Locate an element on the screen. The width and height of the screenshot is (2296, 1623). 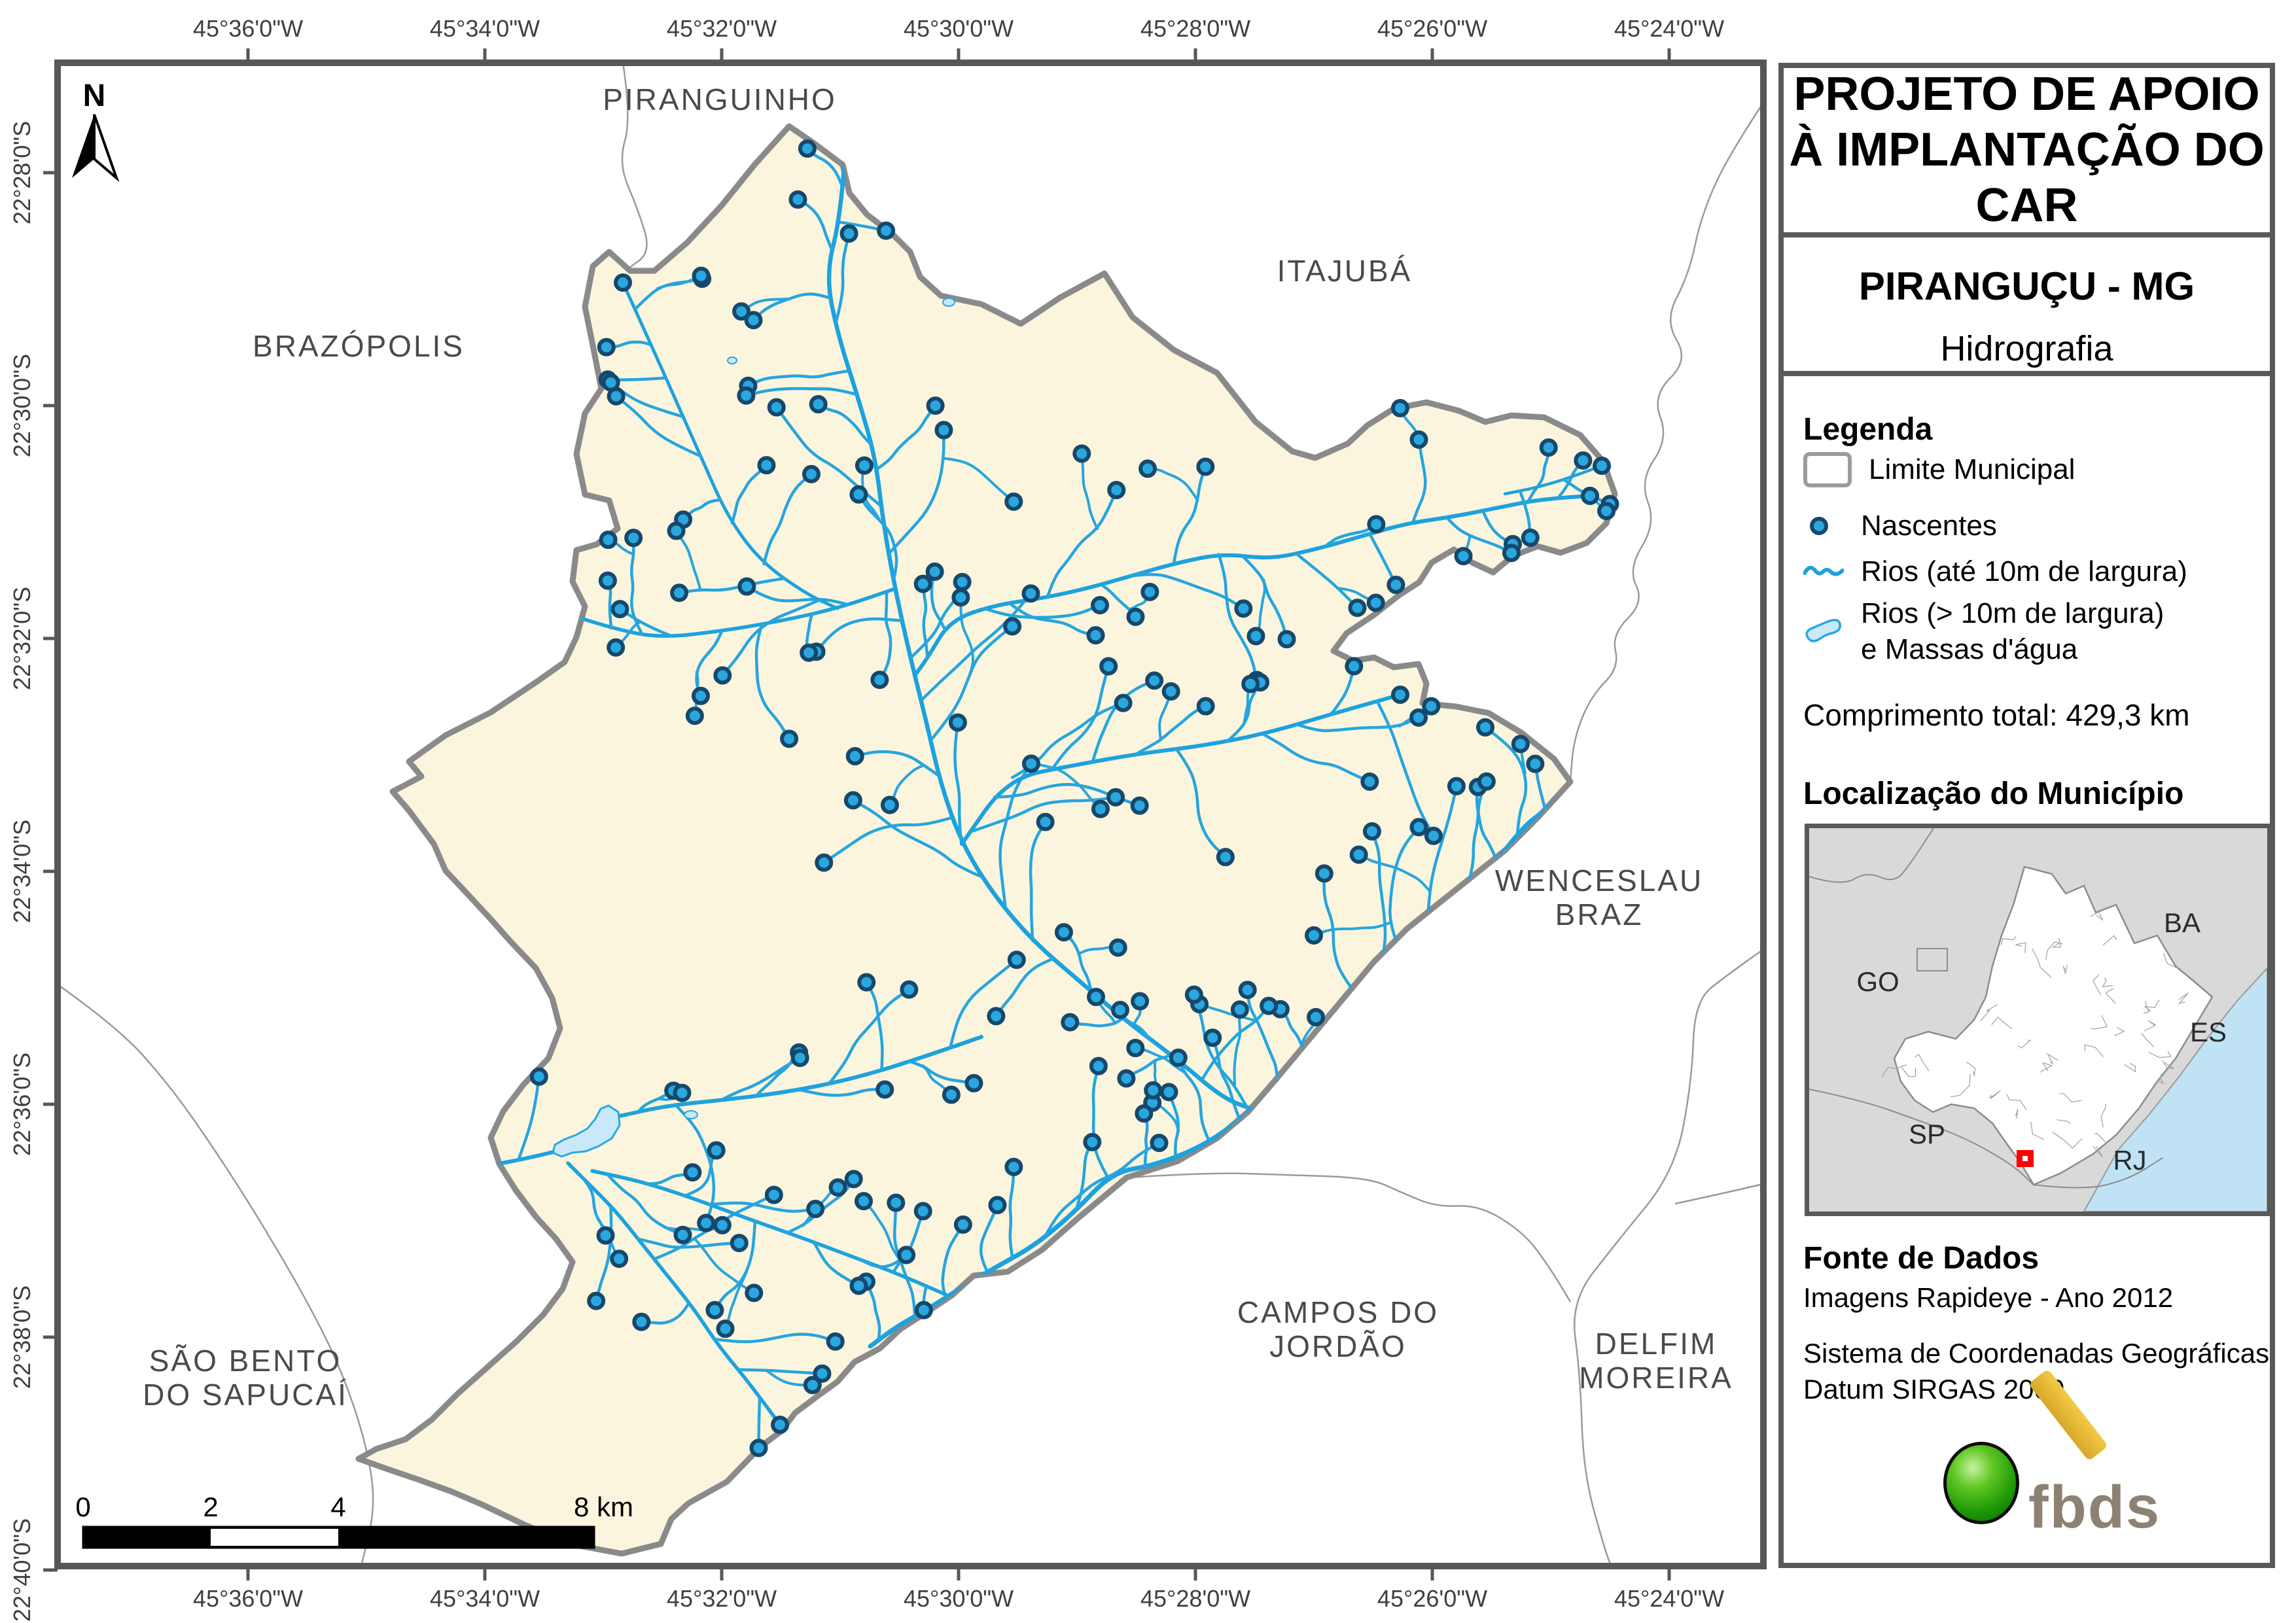
legend-label: Rios (> 10m de largura) e Massas d'água is located at coordinates (2012, 631).